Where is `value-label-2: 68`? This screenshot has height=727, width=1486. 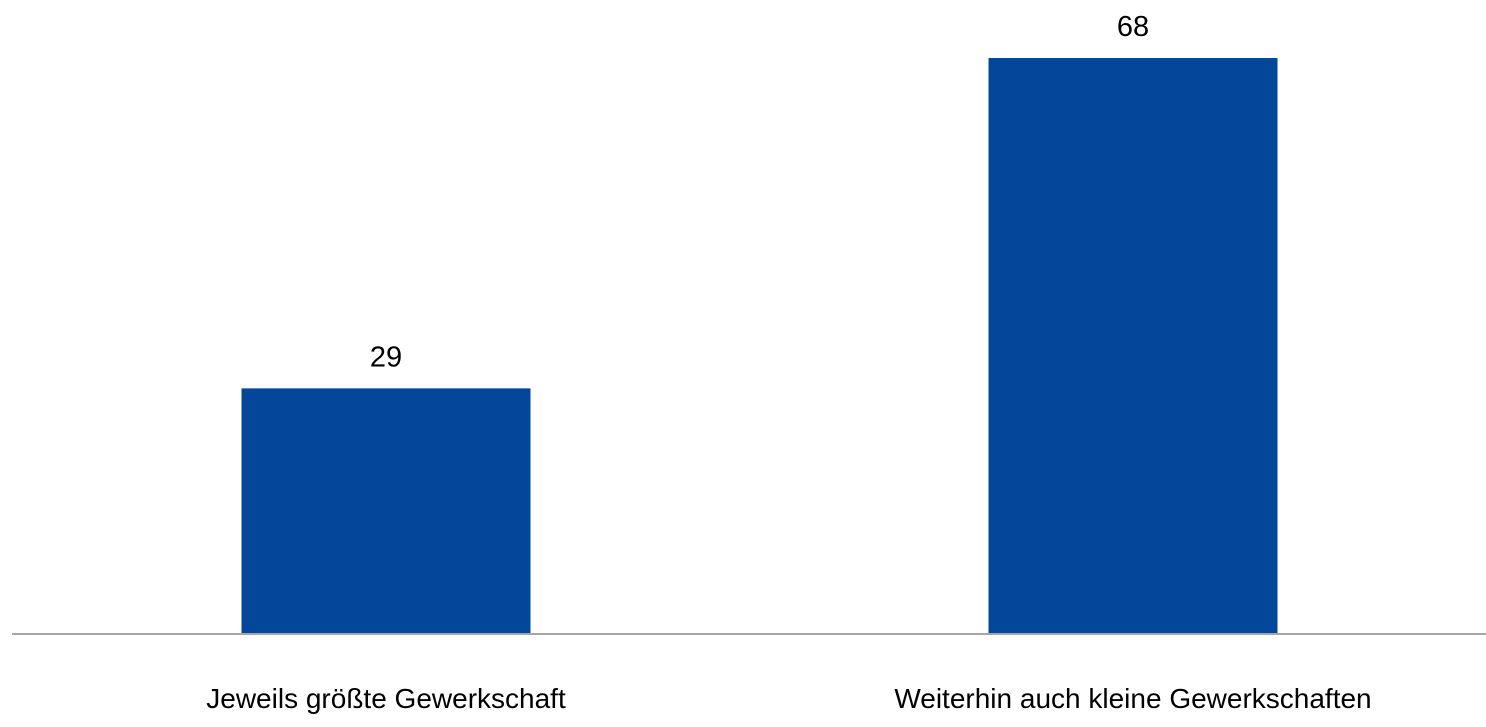
value-label-2: 68 is located at coordinates (1133, 27).